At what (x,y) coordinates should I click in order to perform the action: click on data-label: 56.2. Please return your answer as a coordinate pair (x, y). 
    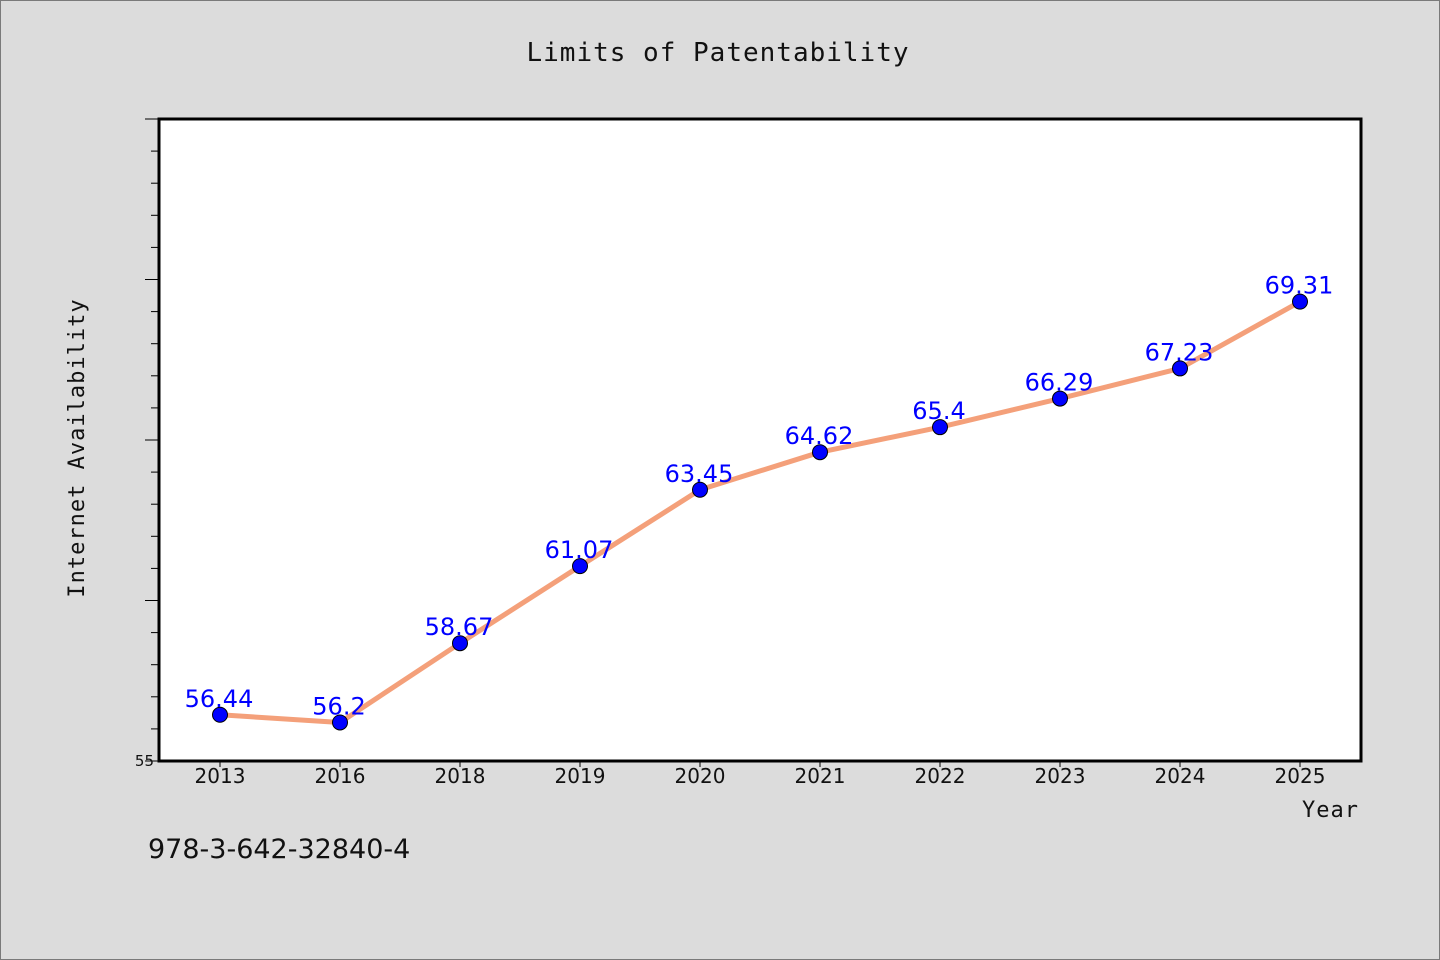
    Looking at the image, I should click on (338, 706).